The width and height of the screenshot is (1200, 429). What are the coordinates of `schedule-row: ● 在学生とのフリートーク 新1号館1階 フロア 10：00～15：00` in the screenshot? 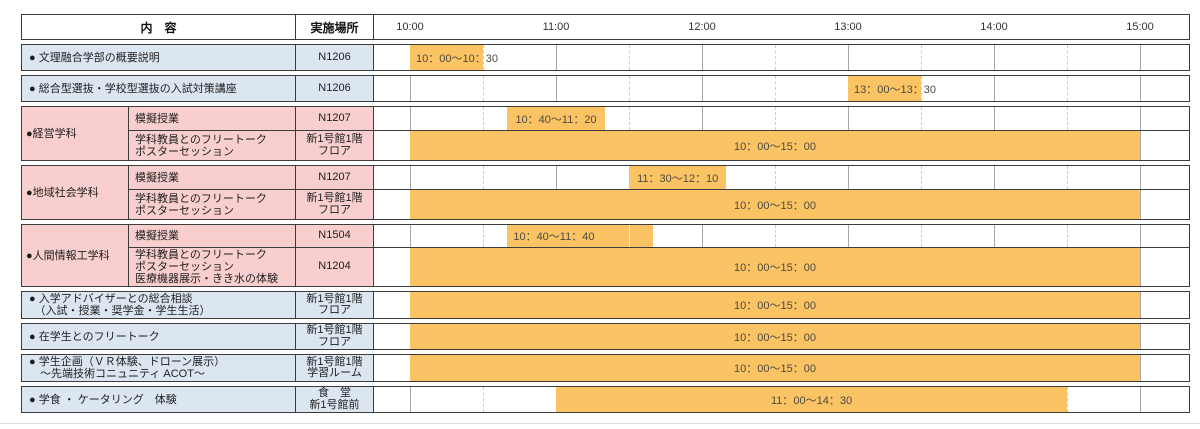 It's located at (605, 336).